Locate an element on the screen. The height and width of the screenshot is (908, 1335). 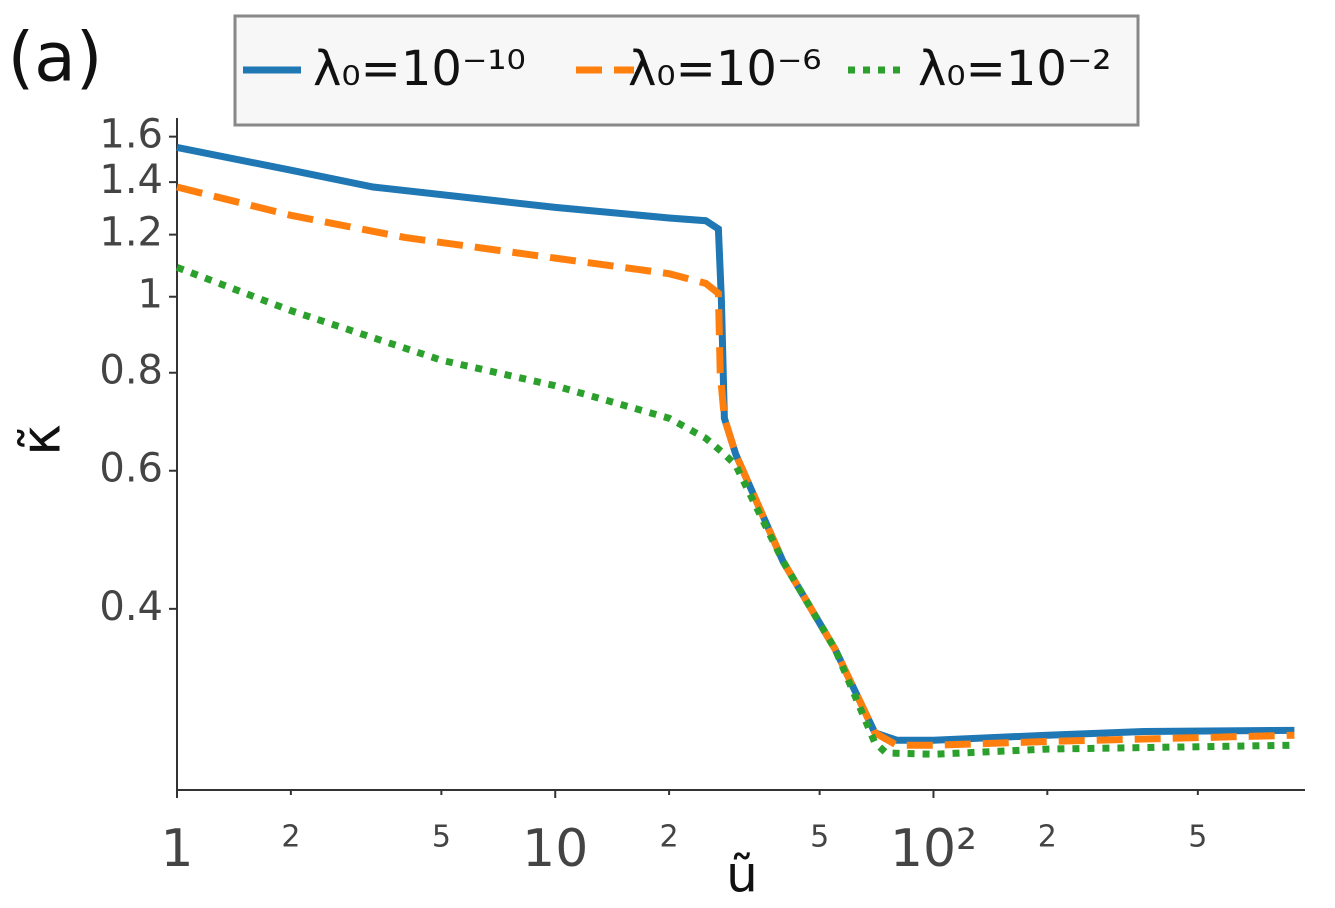
panel-label: (a) is located at coordinates (55, 58).